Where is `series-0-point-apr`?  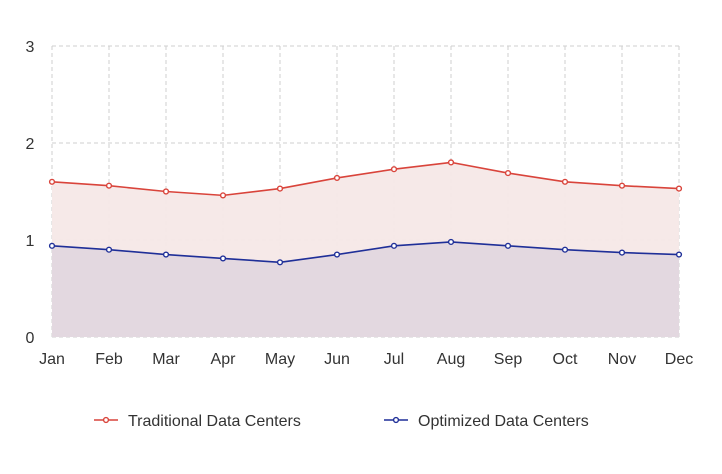 series-0-point-apr is located at coordinates (223, 195).